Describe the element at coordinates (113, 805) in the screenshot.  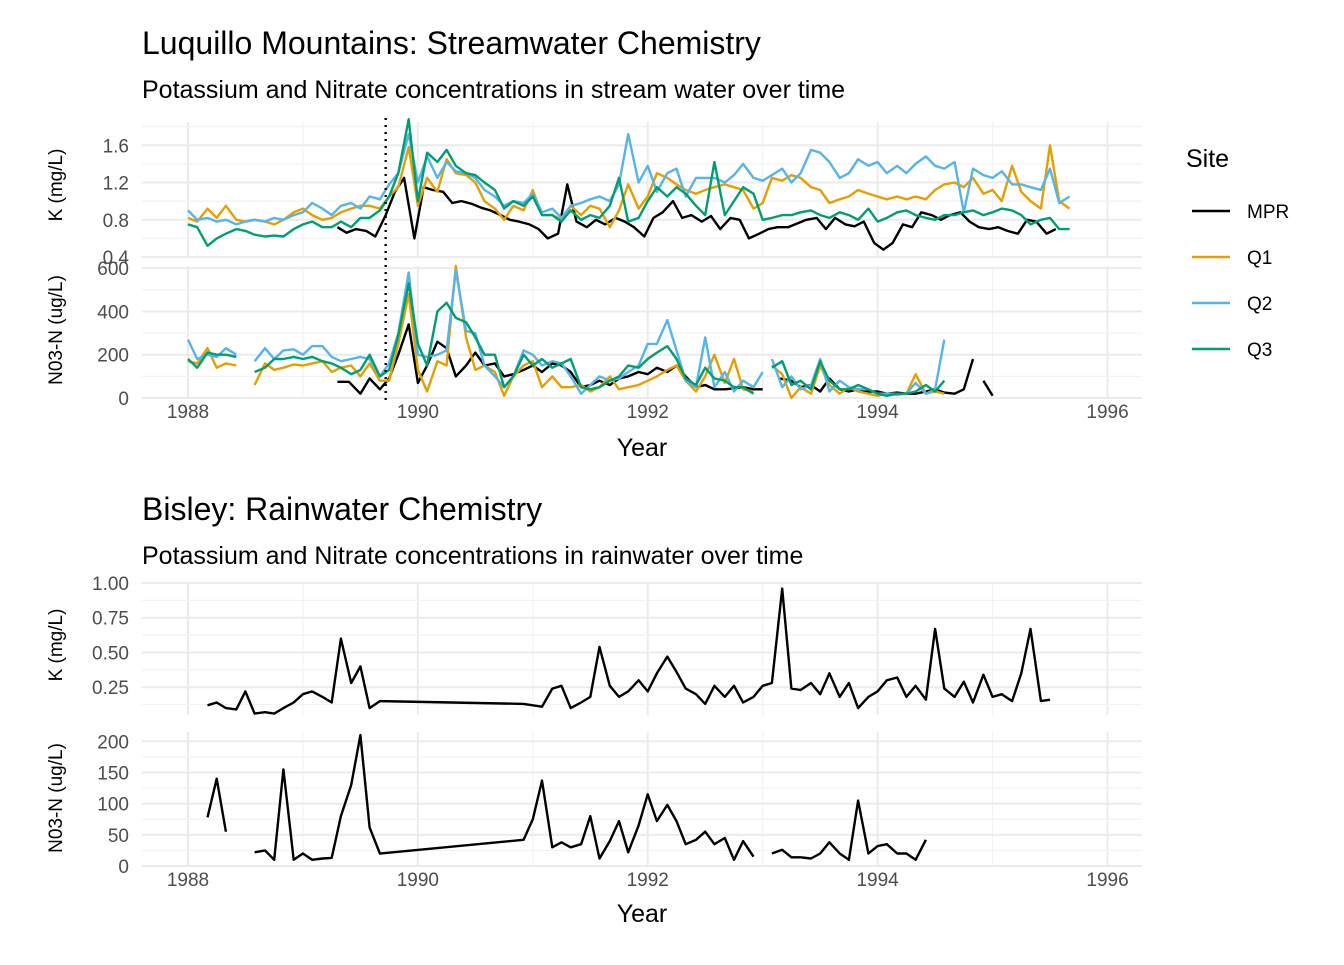
I see `rainwater-n-y-tick-label: 100` at that location.